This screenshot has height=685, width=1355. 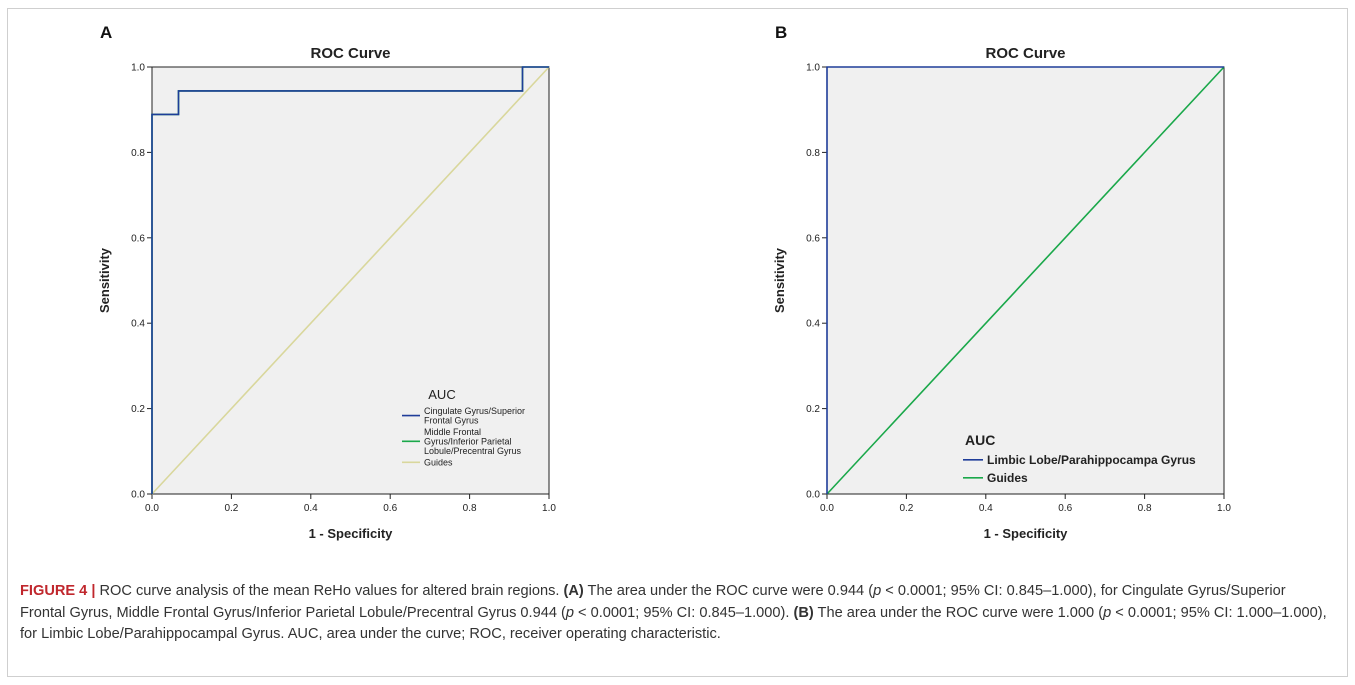 What do you see at coordinates (803, 612) in the screenshot?
I see `caption-b-label: (B)` at bounding box center [803, 612].